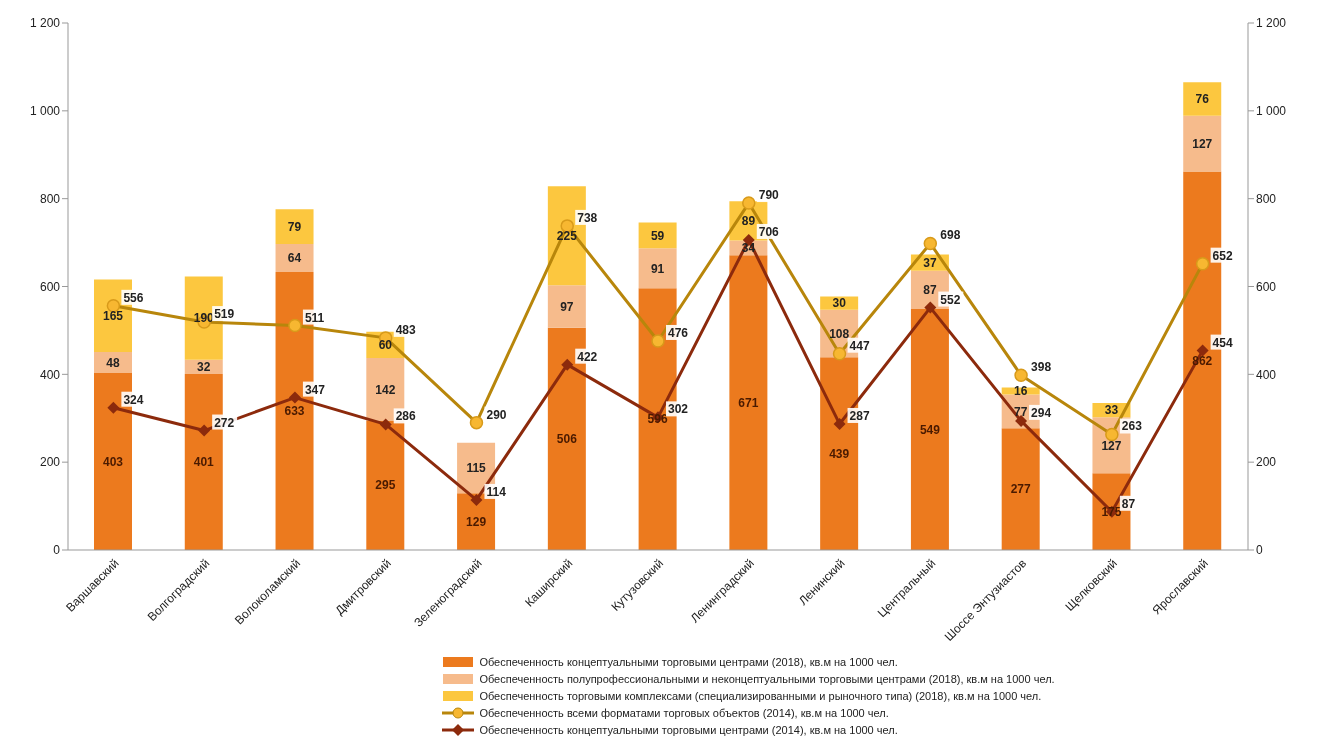 The image size is (1328, 751). Describe the element at coordinates (1021, 411) in the screenshot. I see `data-label: 77` at that location.